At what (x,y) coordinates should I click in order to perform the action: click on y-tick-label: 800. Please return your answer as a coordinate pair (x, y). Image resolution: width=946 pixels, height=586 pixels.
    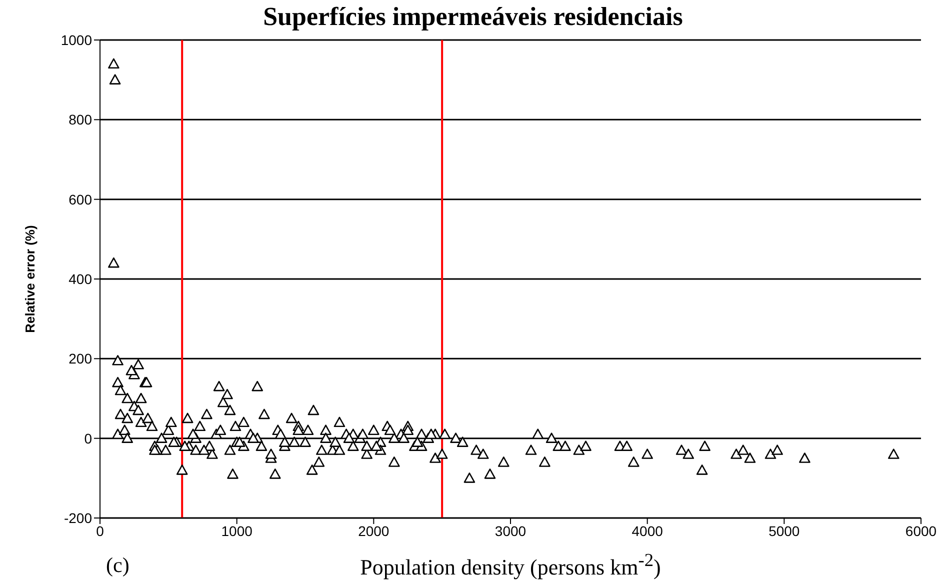
    Looking at the image, I should click on (80, 120).